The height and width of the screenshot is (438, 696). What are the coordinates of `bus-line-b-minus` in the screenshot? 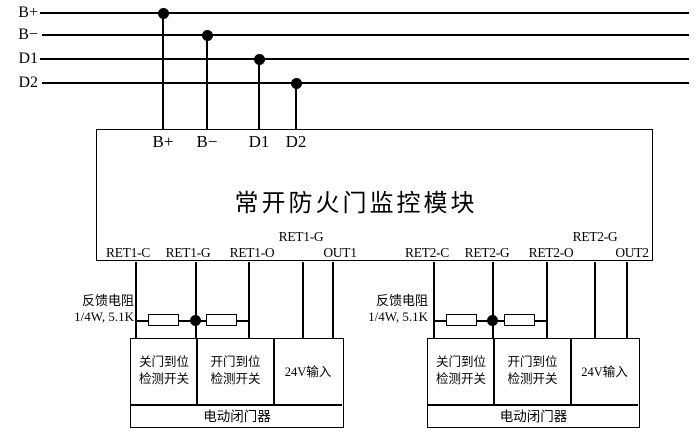 It's located at (365, 35).